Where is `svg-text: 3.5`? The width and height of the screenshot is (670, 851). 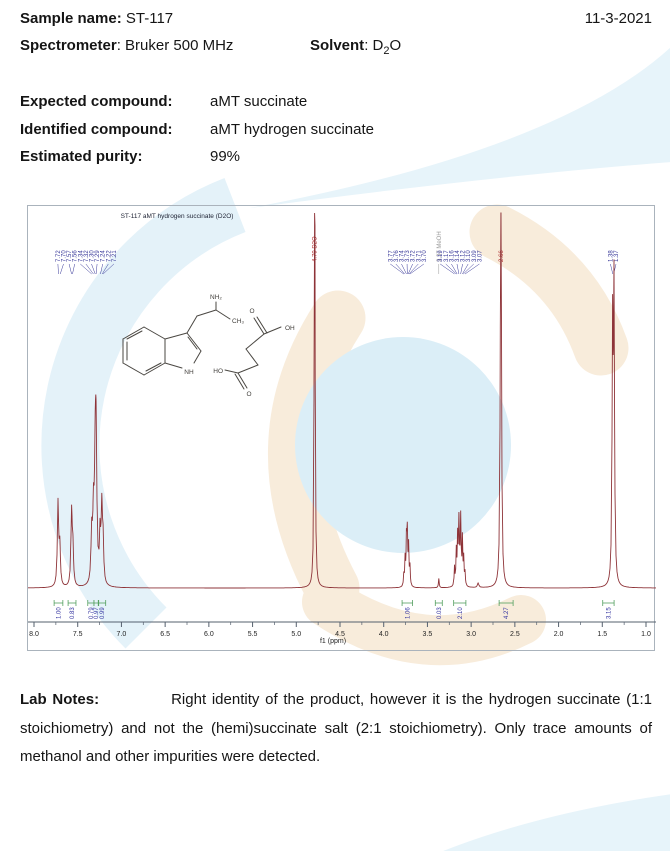 svg-text: 3.5 is located at coordinates (428, 634).